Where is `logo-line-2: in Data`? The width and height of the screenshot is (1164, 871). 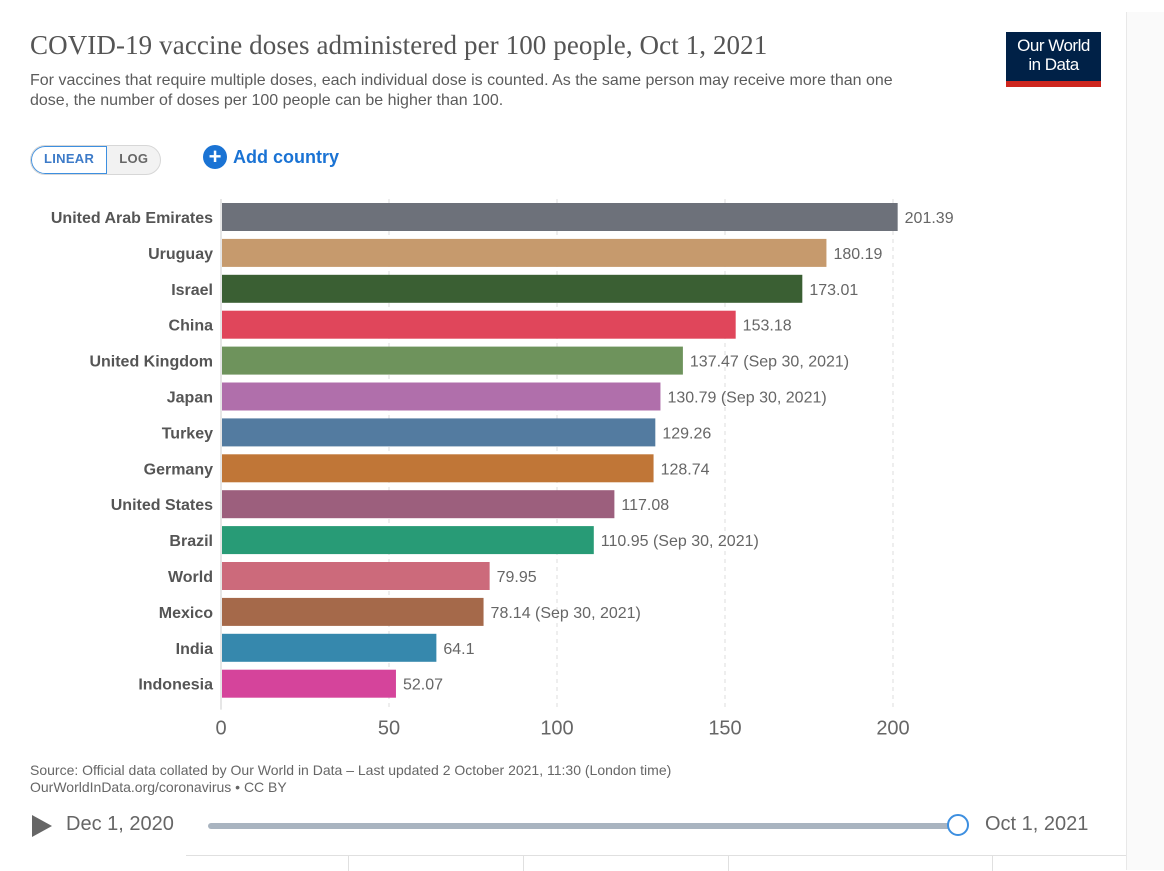 logo-line-2: in Data is located at coordinates (1053, 64).